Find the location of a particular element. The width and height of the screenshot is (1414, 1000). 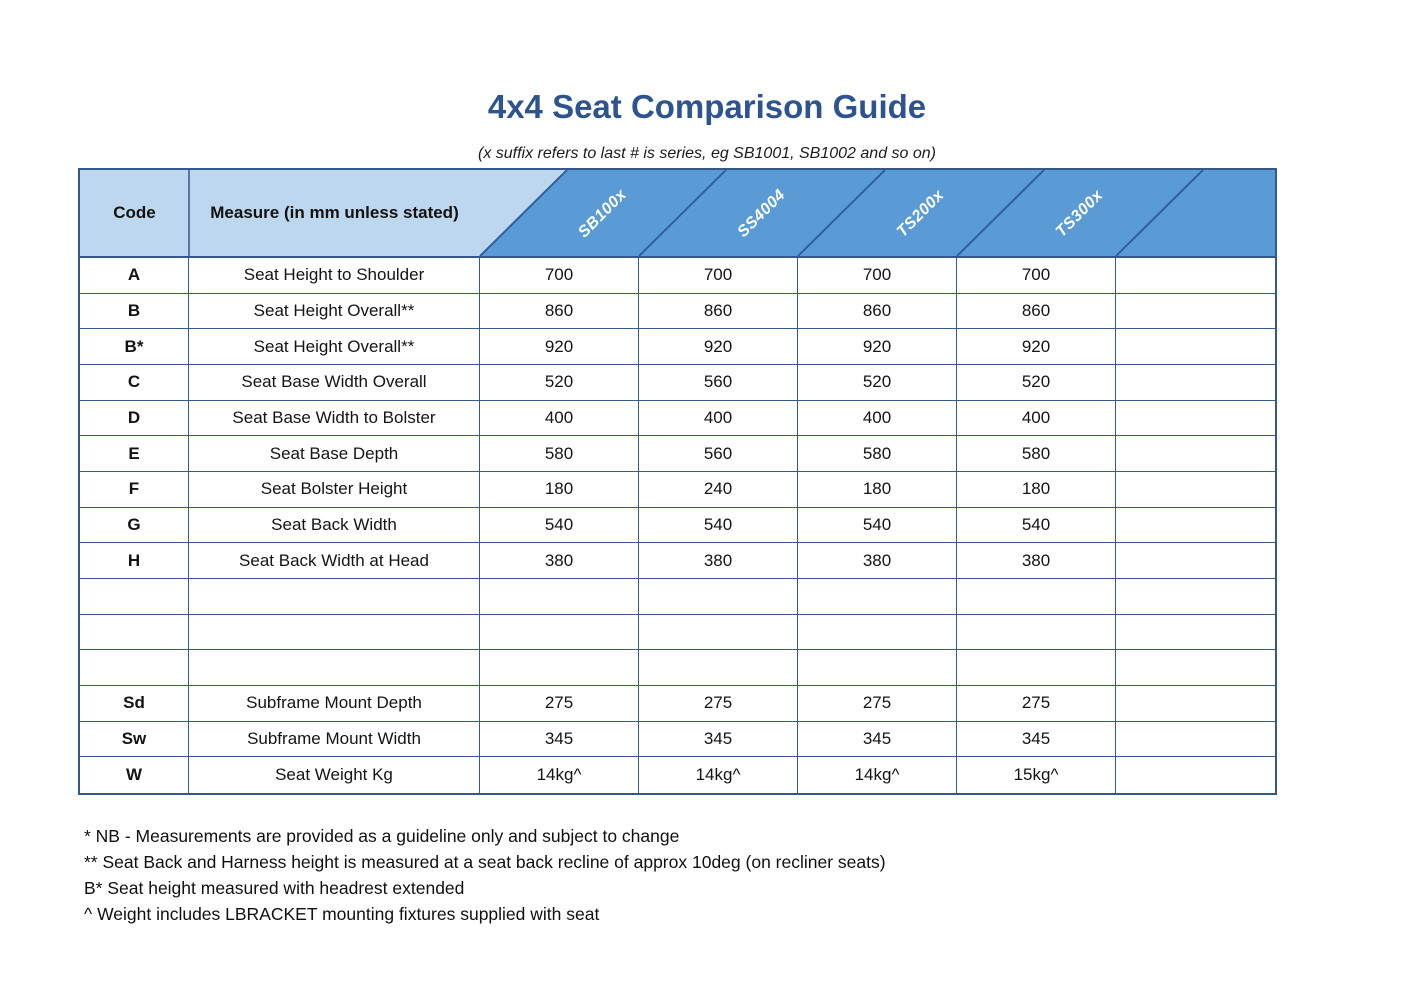

row-value-cell: 240 is located at coordinates (718, 489).